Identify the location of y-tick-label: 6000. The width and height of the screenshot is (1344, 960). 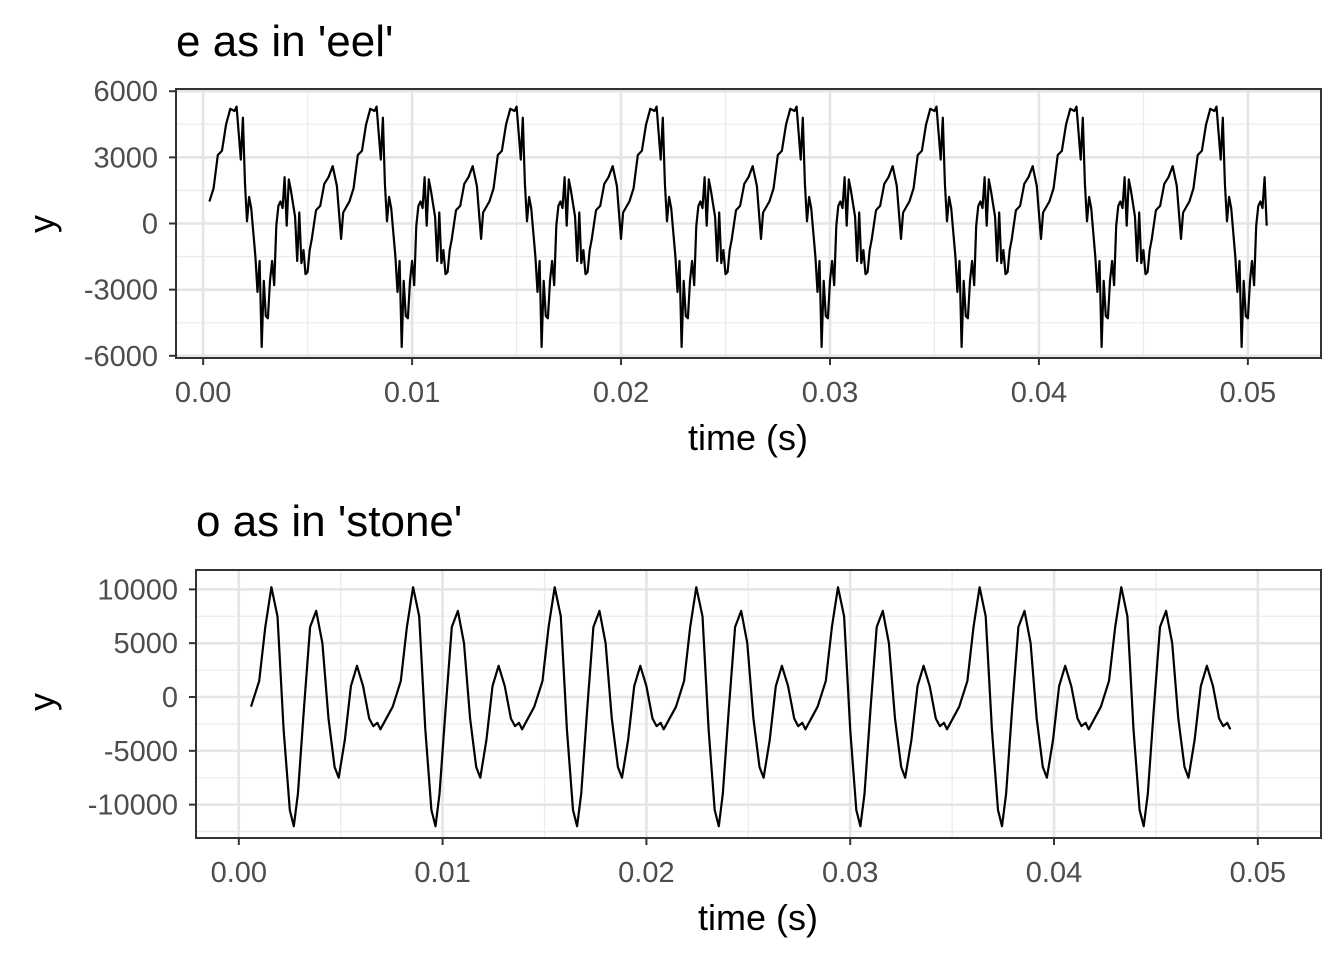
(125, 92).